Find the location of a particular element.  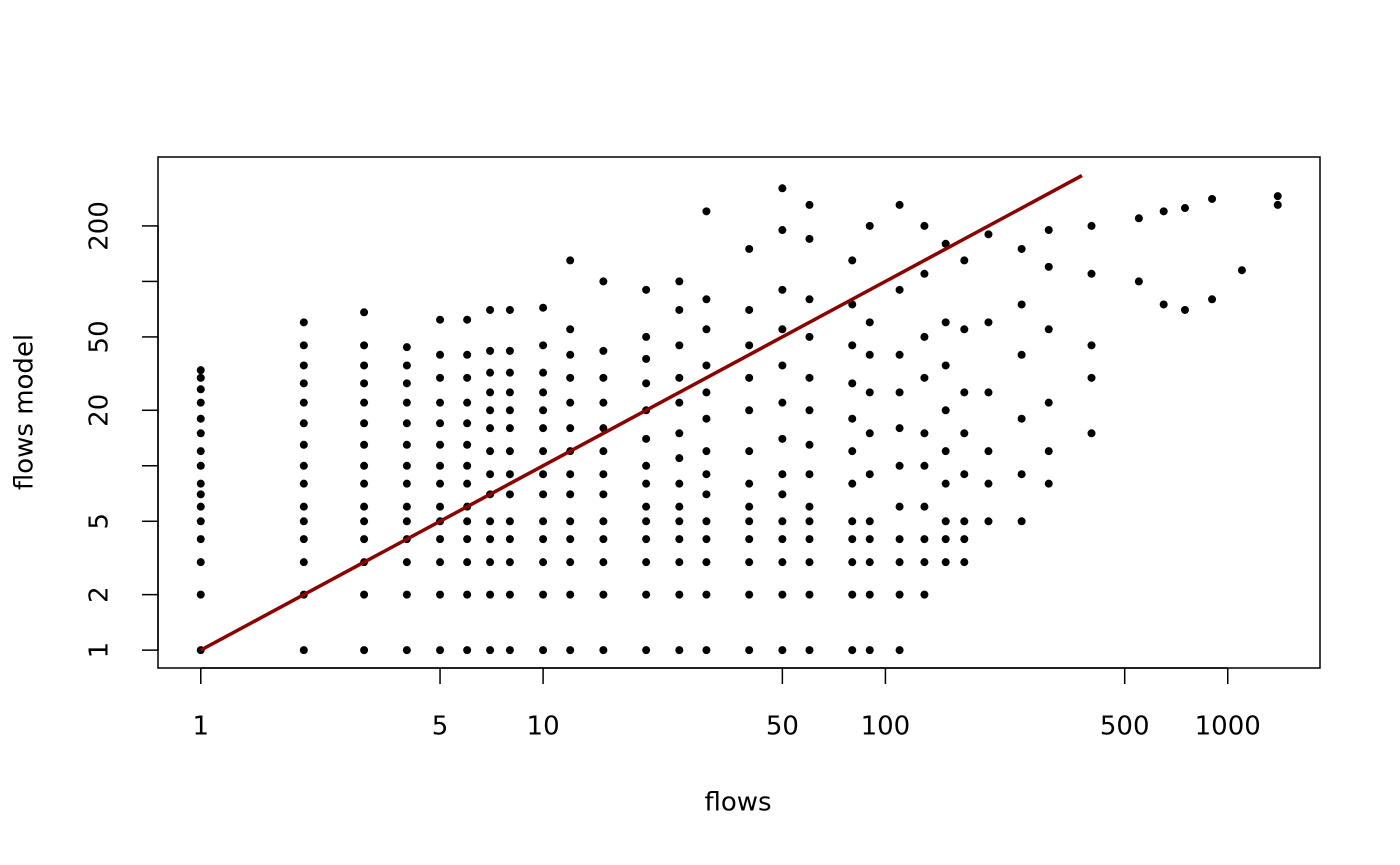

y-tick-label: 2 is located at coordinates (100, 594).